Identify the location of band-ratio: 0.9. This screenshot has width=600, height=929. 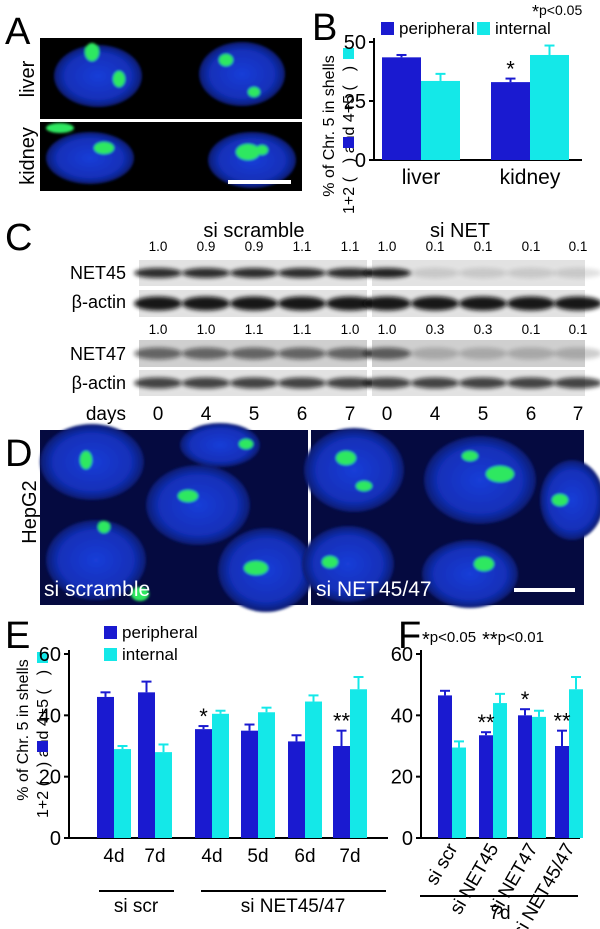
(254, 246).